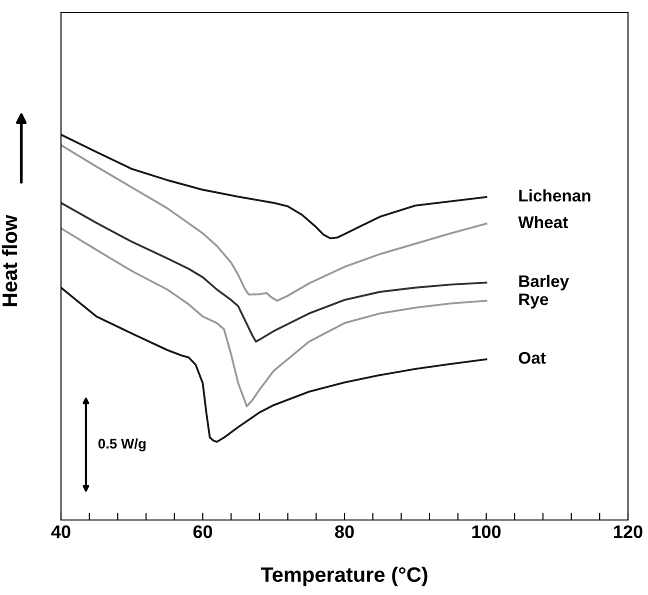  What do you see at coordinates (202, 531) in the screenshot?
I see `x-tick-label: 60` at bounding box center [202, 531].